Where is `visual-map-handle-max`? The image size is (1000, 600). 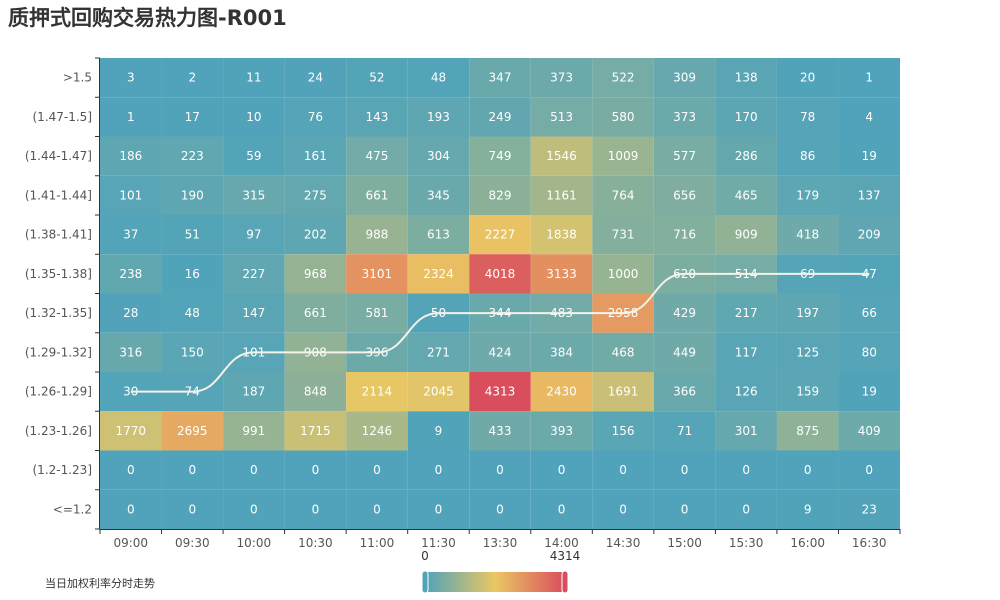 visual-map-handle-max is located at coordinates (565, 582).